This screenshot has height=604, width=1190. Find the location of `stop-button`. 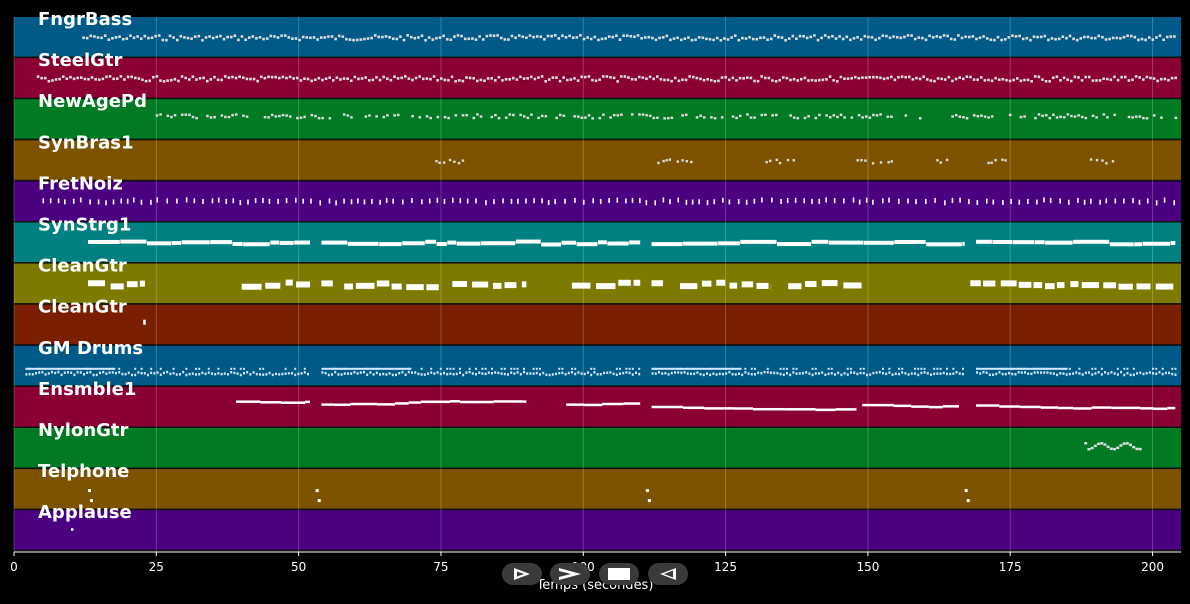

stop-button is located at coordinates (619, 574).